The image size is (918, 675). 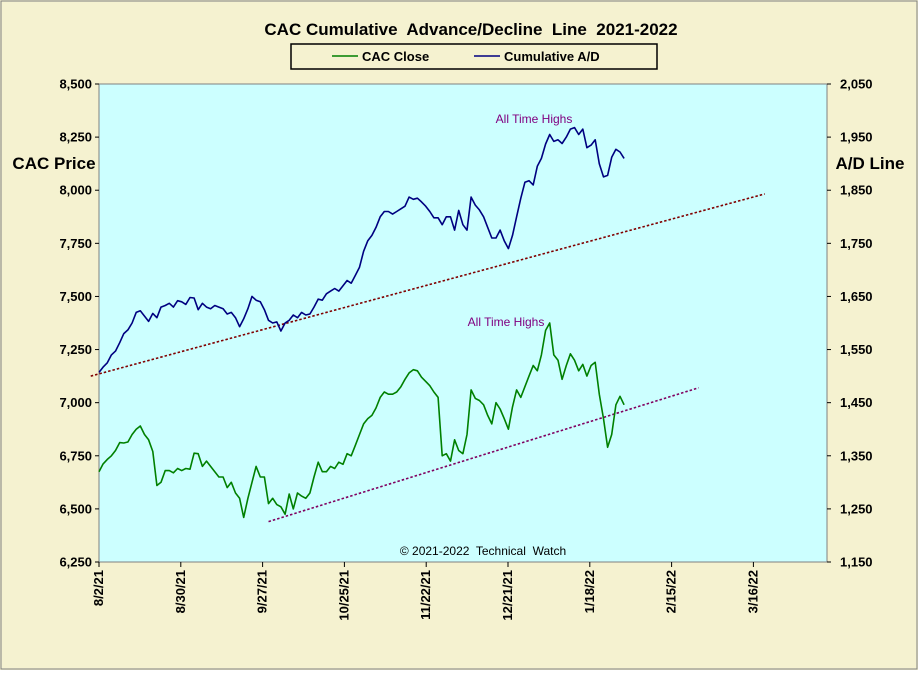 I want to click on x-tick-label: 8/2/21, so click(x=98, y=588).